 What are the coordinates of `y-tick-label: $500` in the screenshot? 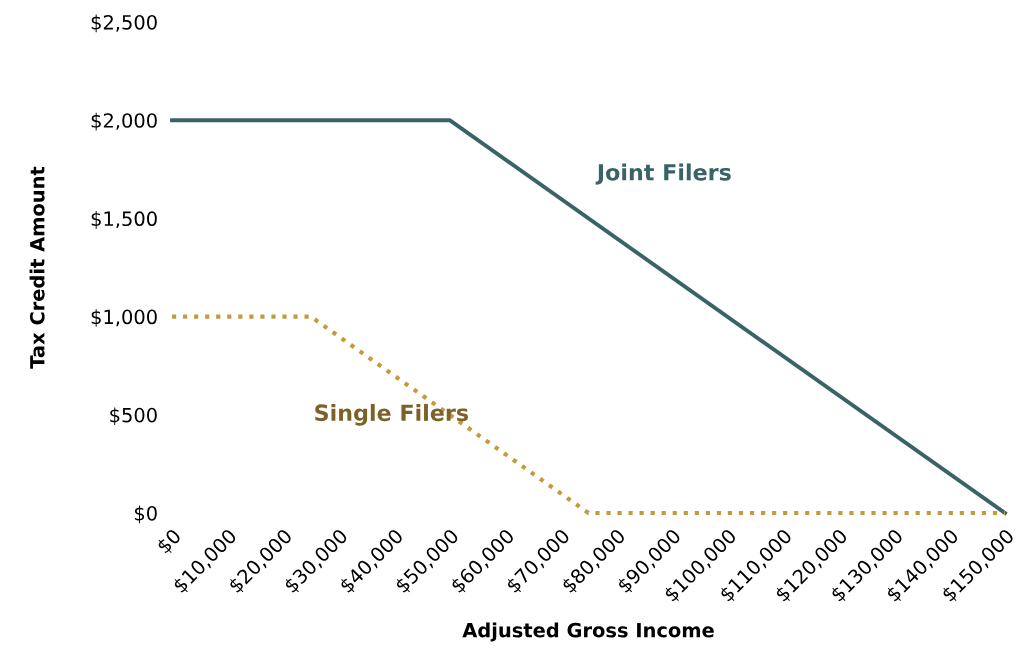 It's located at (133, 416).